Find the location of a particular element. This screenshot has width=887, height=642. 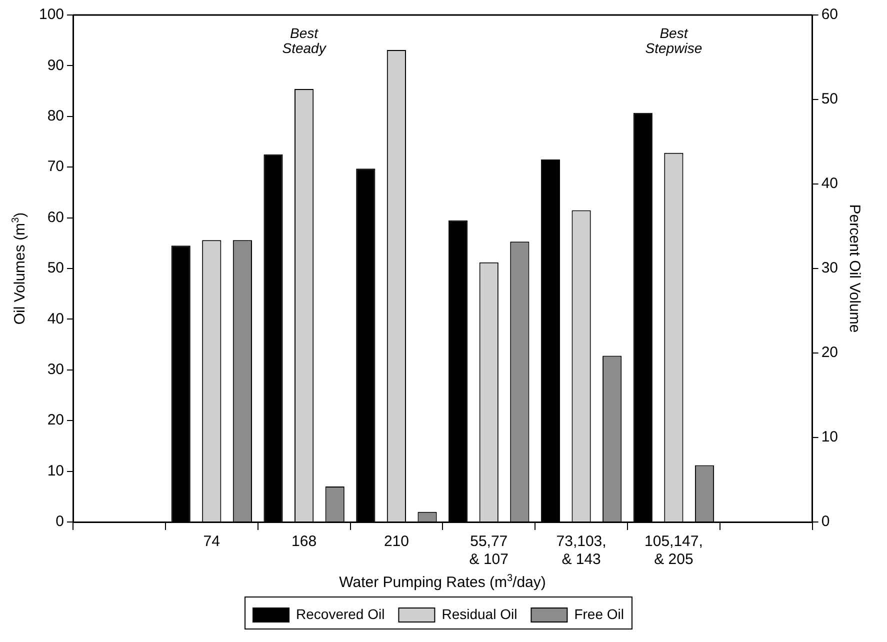

legend-label: Free Oil is located at coordinates (599, 614).